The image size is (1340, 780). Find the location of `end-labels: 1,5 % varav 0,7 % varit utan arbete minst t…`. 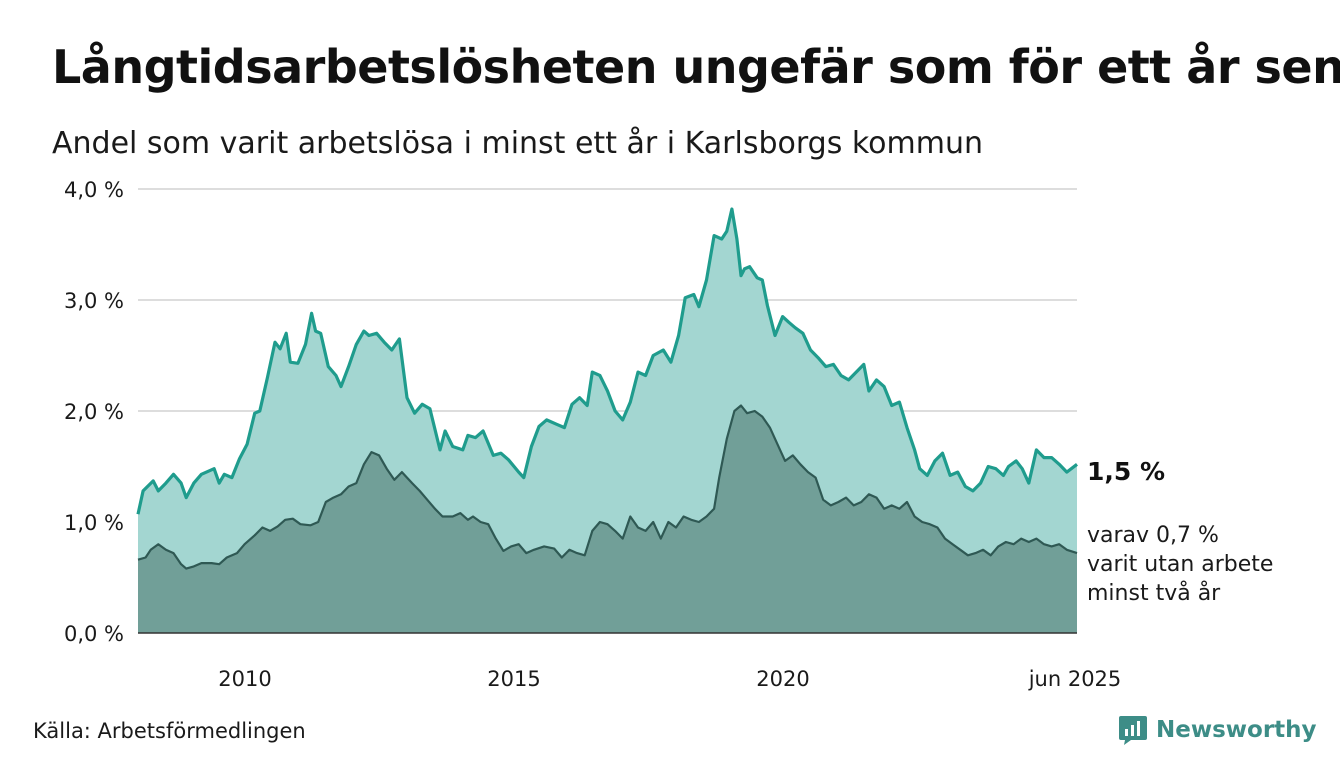

end-labels: 1,5 % varav 0,7 % varit utan arbete minst t… is located at coordinates (1180, 531).